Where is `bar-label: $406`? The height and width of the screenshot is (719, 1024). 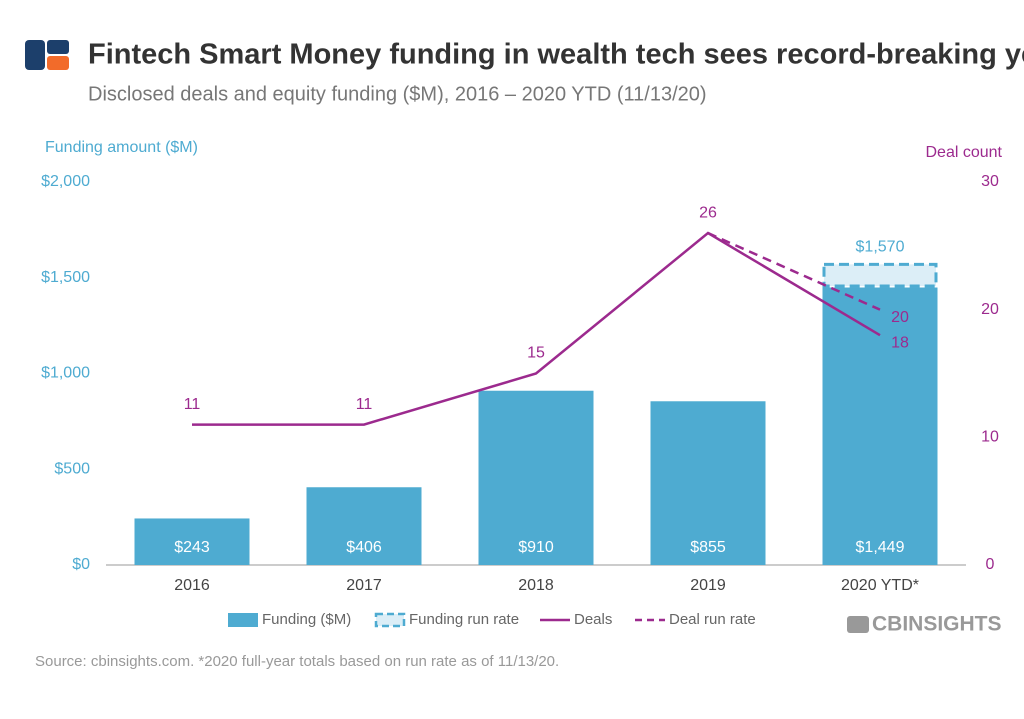
bar-label: $406 is located at coordinates (364, 547).